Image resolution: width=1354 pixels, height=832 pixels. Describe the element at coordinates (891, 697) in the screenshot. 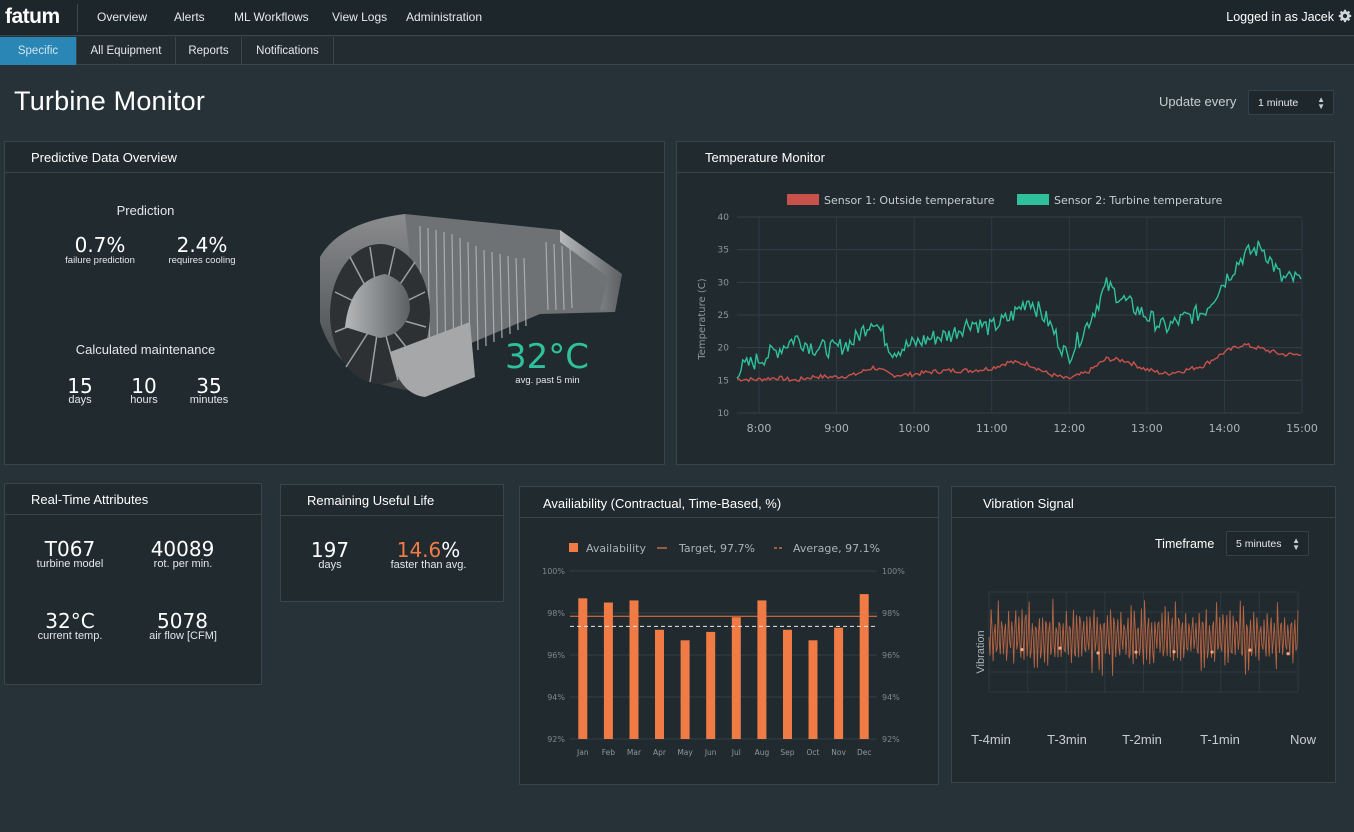

I see `y-tick-label-right: 94%` at that location.